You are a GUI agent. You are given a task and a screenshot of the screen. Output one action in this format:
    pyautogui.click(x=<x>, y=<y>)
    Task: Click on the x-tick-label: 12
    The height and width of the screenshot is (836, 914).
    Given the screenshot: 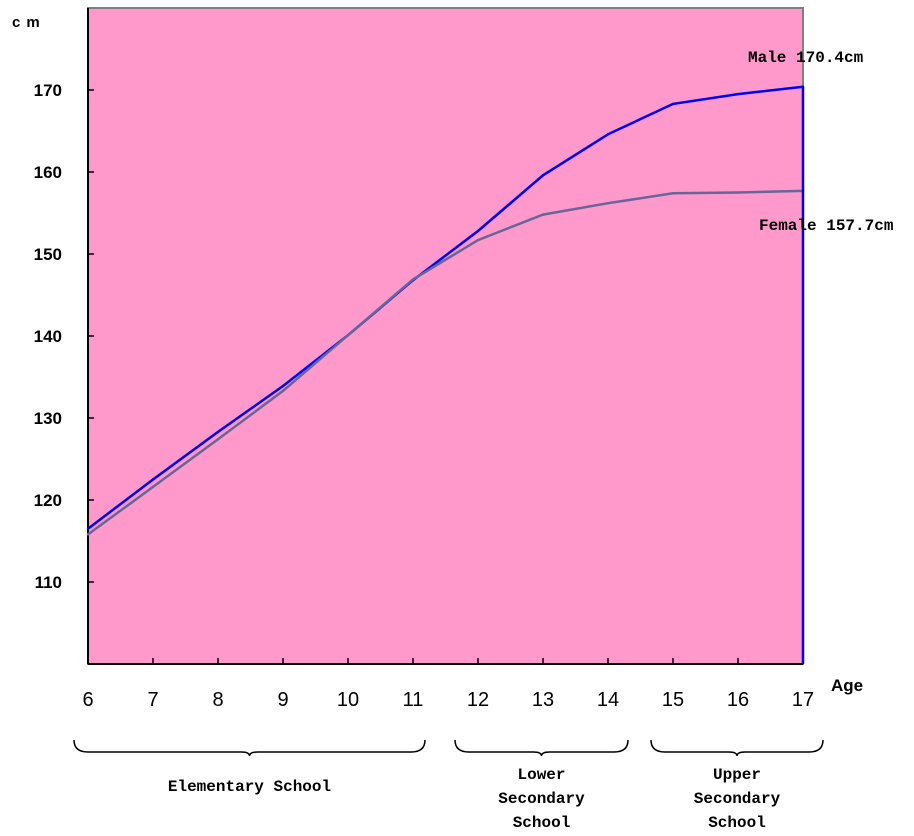 What is the action you would take?
    pyautogui.click(x=478, y=700)
    